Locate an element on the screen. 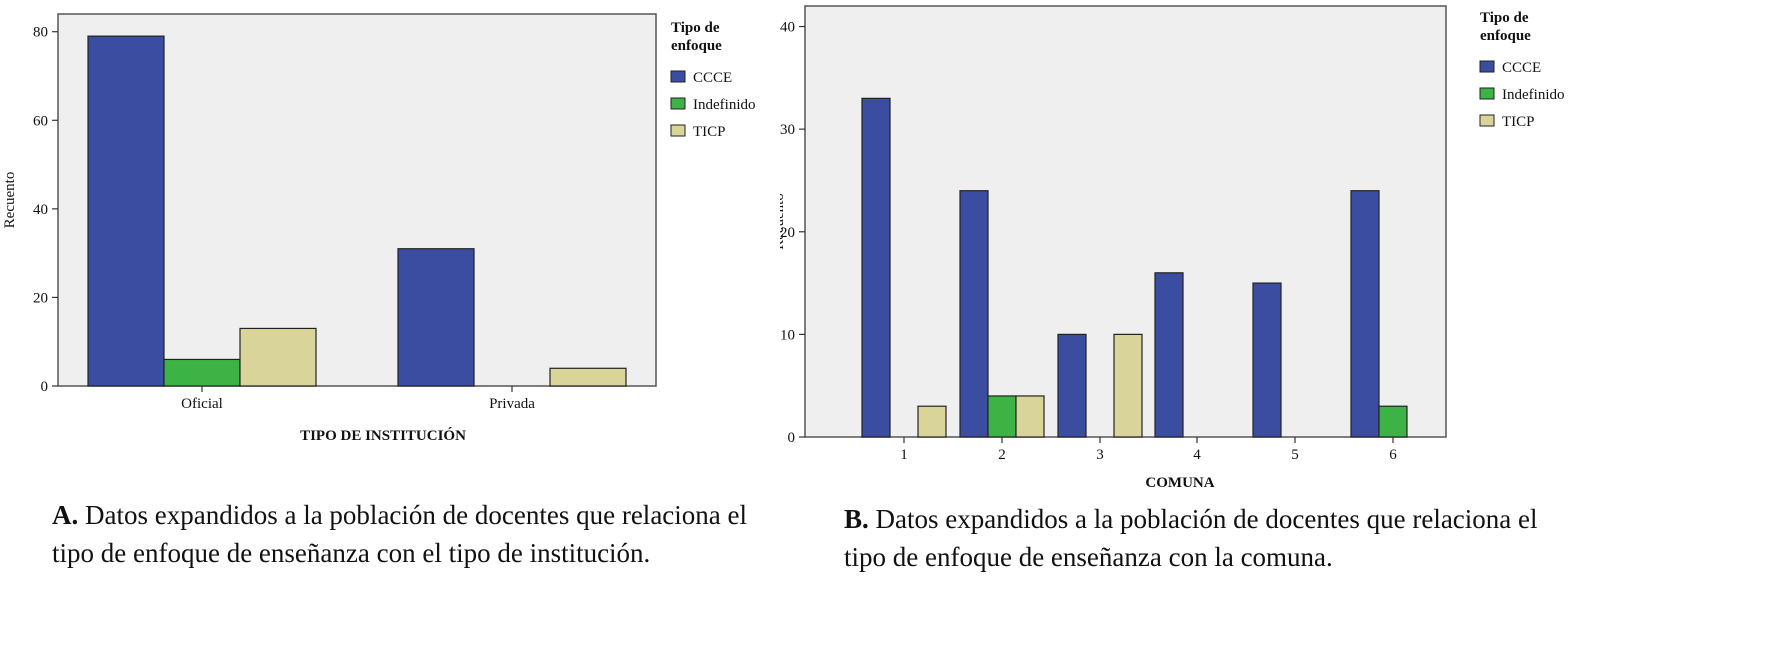 The image size is (1783, 655). chart-a-legend-swatch-indefinido is located at coordinates (678, 103).